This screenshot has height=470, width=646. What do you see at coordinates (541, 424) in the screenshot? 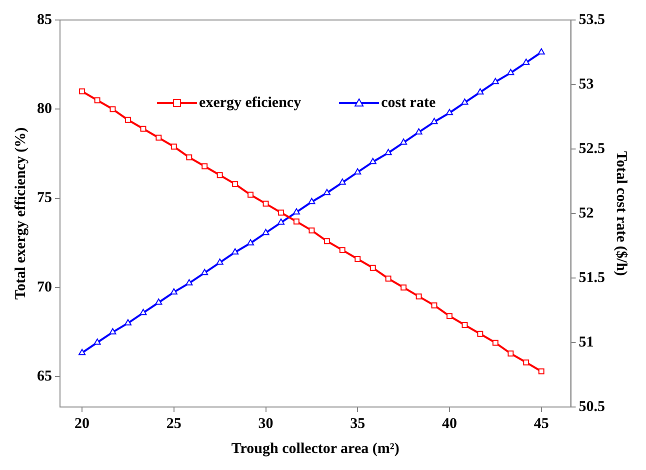
I see `x-tick-label: 45` at bounding box center [541, 424].